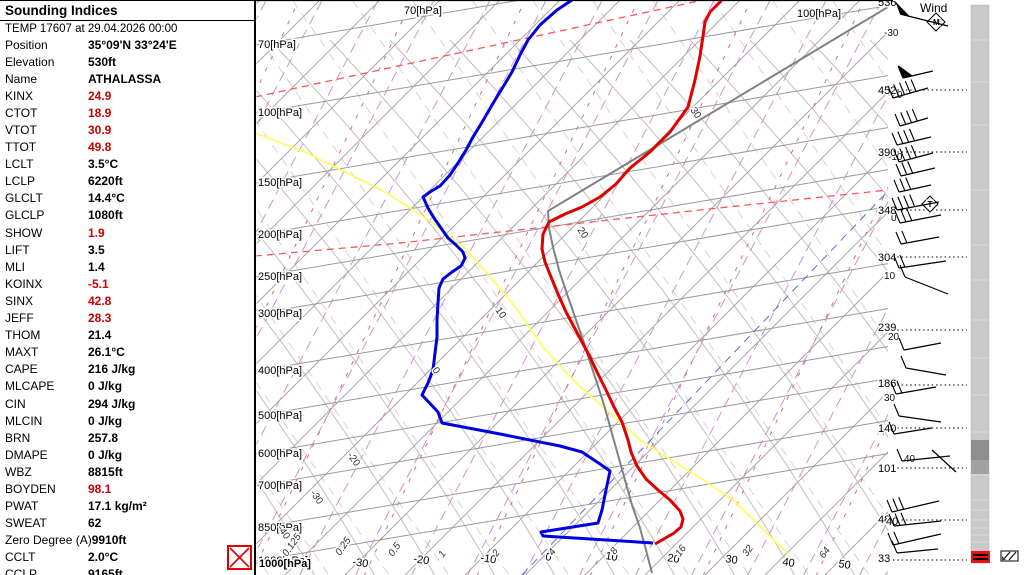  What do you see at coordinates (280, 371) in the screenshot?
I see `svg-text: 400[hPa]` at bounding box center [280, 371].